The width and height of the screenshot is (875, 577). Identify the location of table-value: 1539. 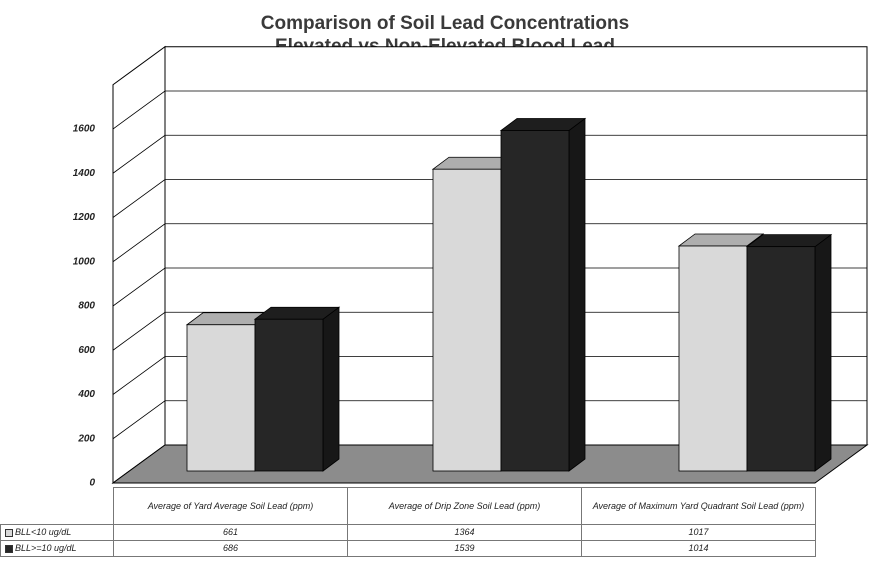
(464, 548).